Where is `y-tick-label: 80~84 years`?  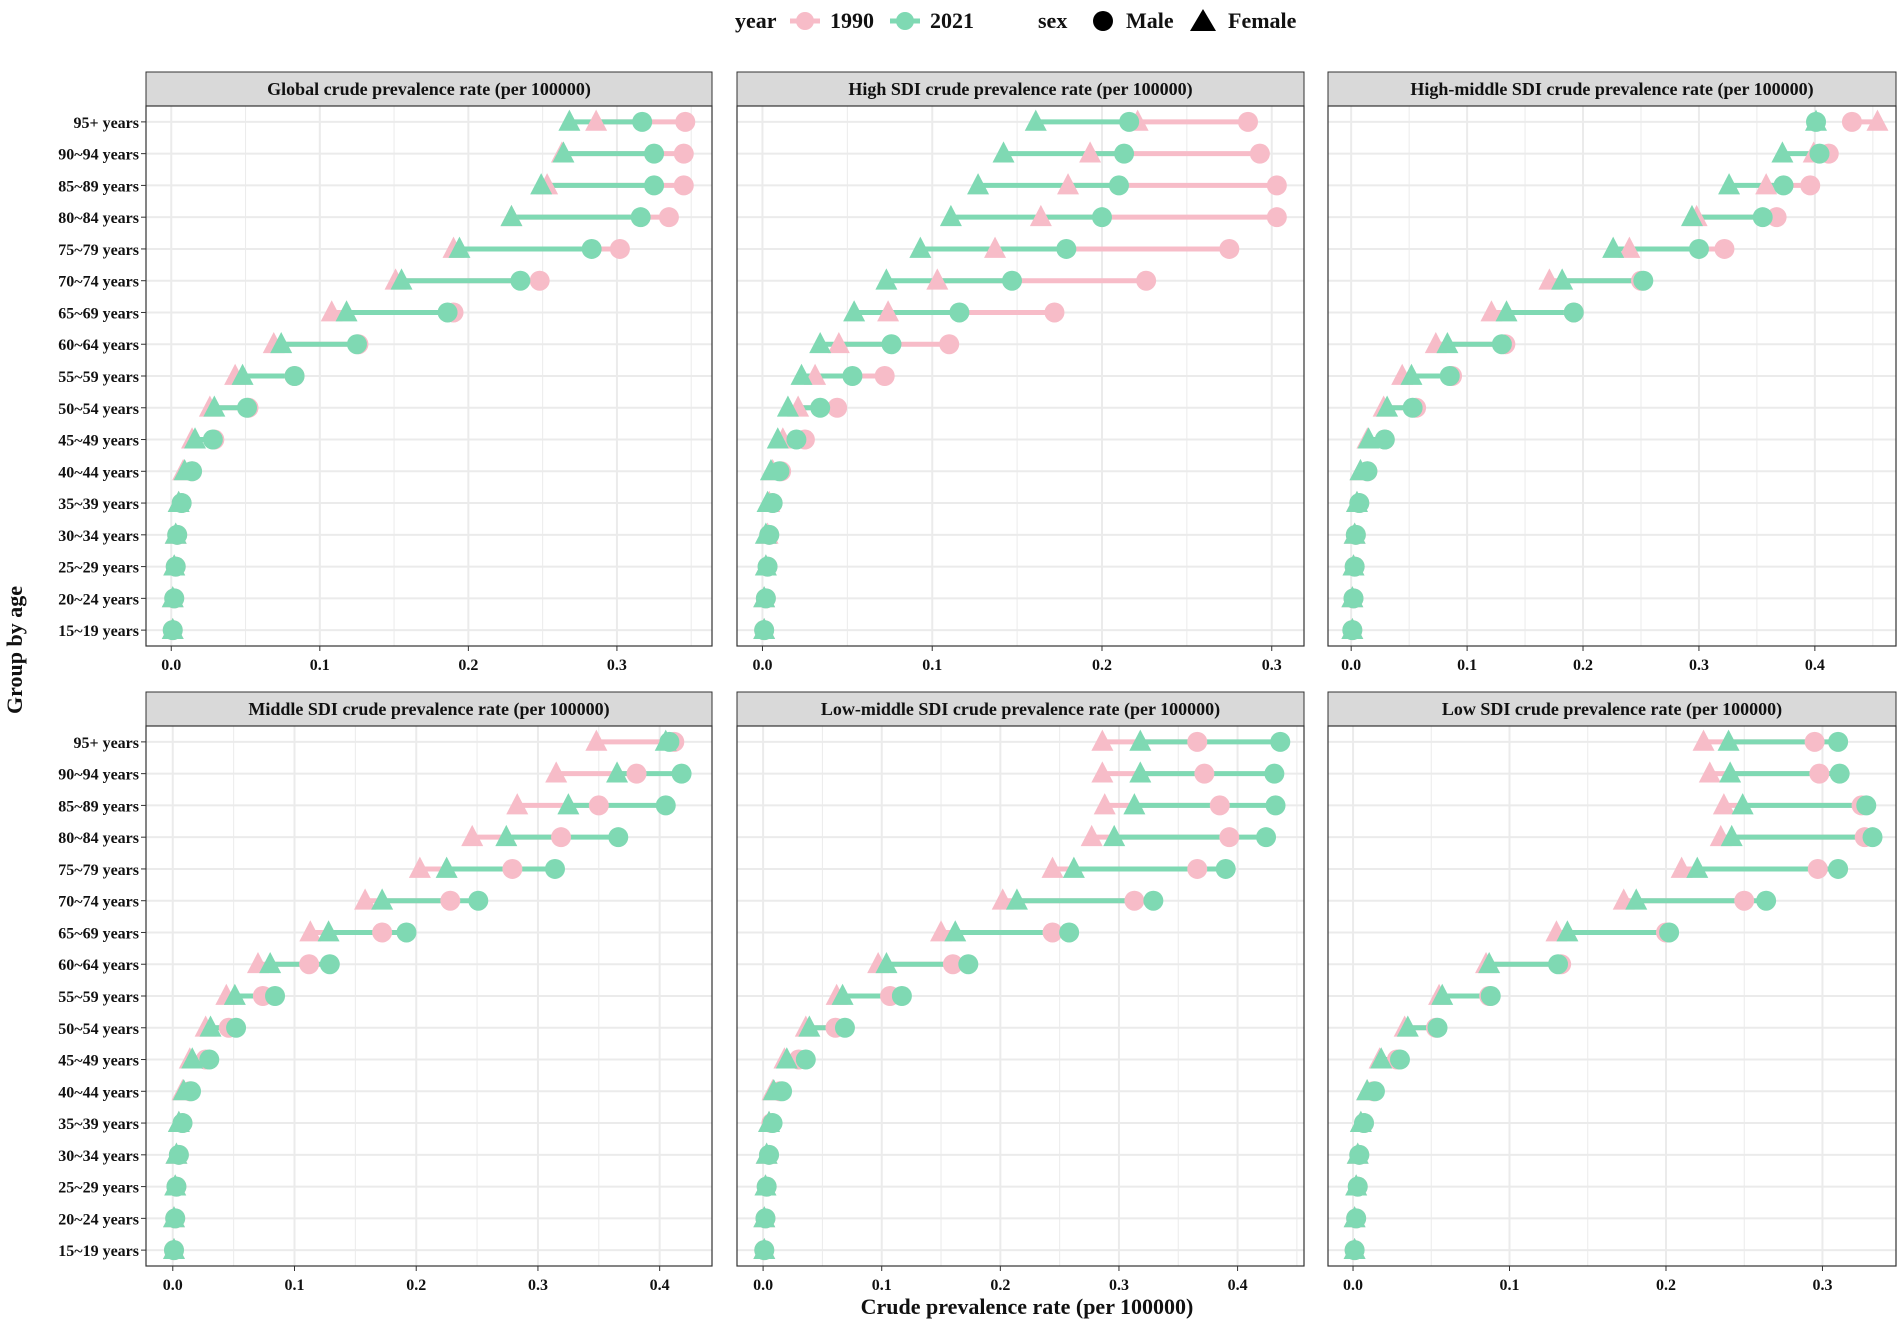
y-tick-label: 80~84 years is located at coordinates (98, 838).